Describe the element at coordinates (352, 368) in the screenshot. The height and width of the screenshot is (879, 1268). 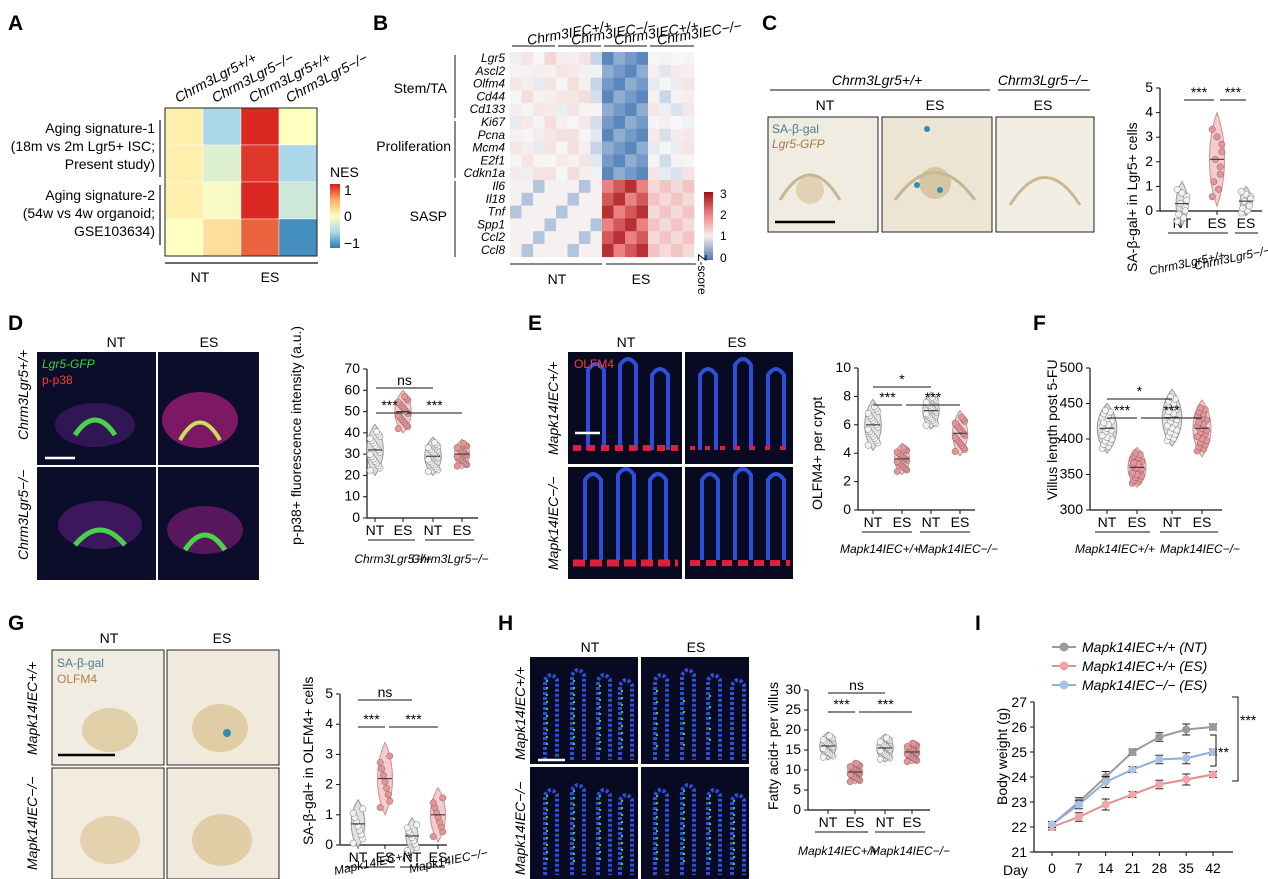
I see `y-tick-label: 70` at that location.